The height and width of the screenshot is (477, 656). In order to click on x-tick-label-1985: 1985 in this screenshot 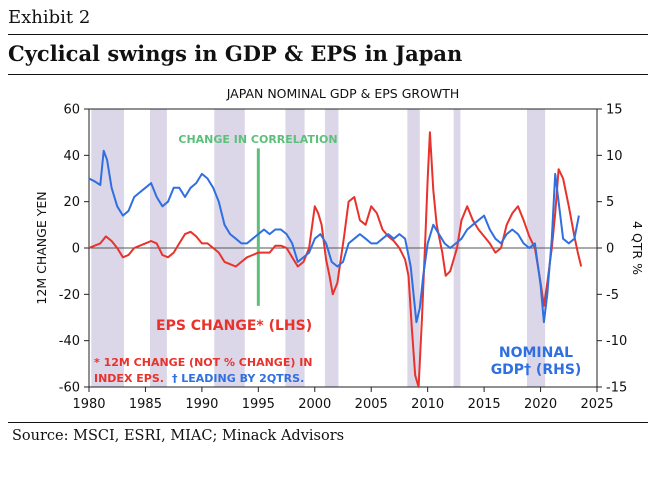, I will do `click(145, 404)`.